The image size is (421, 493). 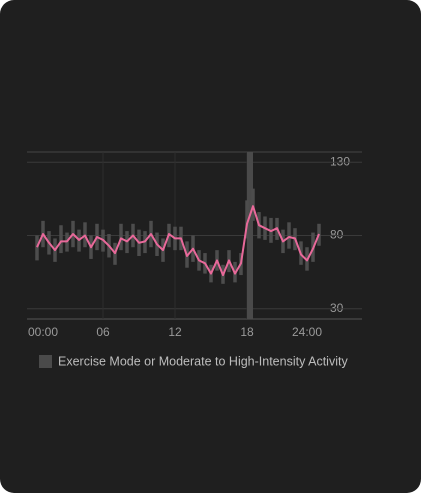 I want to click on x-tick-label: 12, so click(x=175, y=332).